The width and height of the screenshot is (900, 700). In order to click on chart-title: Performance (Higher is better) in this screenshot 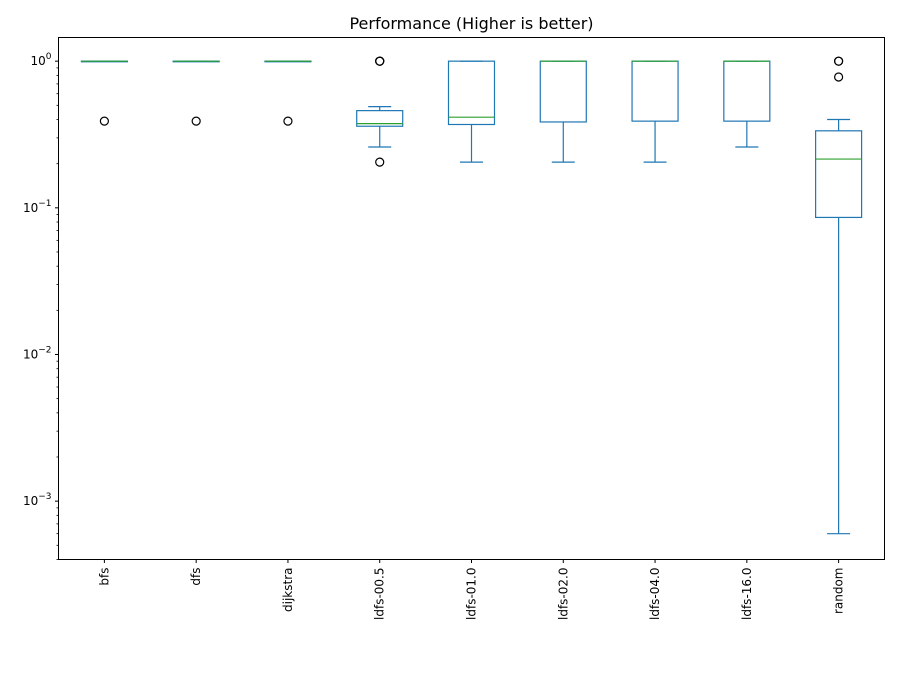, I will do `click(471, 23)`.